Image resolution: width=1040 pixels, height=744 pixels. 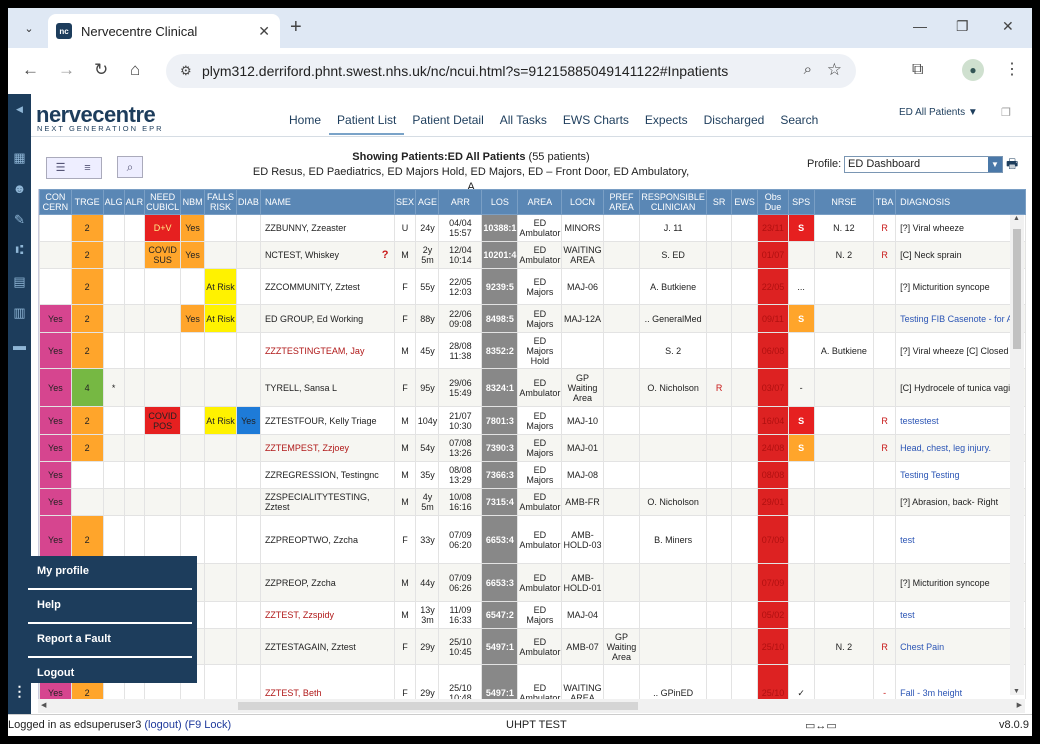 What do you see at coordinates (19, 188) in the screenshot?
I see `person-icon: ☻` at bounding box center [19, 188].